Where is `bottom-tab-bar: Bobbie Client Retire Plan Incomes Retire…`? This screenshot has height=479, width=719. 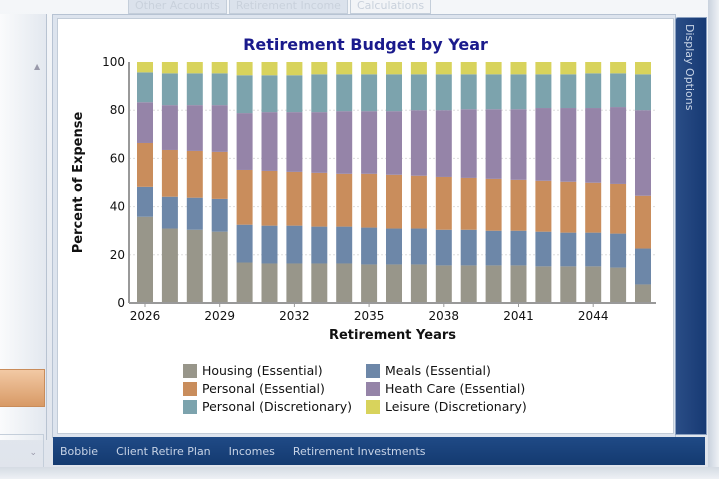 bottom-tab-bar: Bobbie Client Retire Plan Incomes Retire… is located at coordinates (379, 451).